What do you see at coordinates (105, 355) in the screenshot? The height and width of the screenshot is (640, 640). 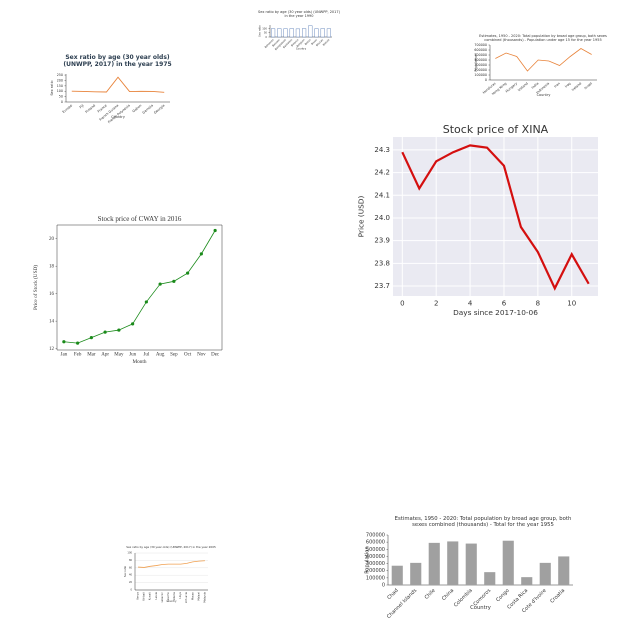 I see `x-tick-label: Apr` at bounding box center [105, 355].